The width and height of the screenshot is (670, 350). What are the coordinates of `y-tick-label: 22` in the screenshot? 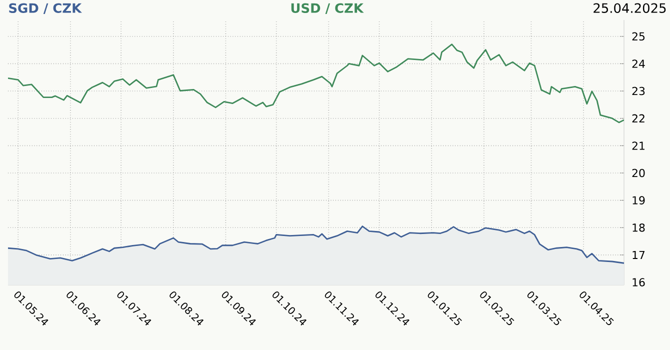 It's located at (638, 118).